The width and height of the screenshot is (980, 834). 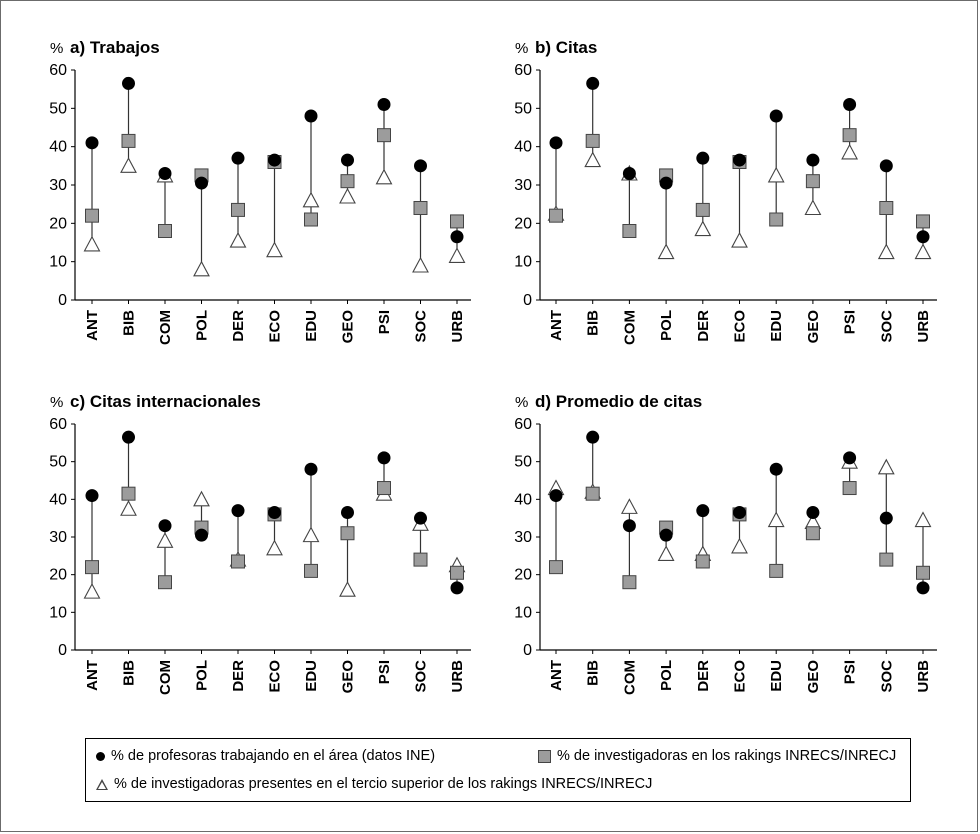 What do you see at coordinates (527, 300) in the screenshot?
I see `y-tick-label: 0` at bounding box center [527, 300].